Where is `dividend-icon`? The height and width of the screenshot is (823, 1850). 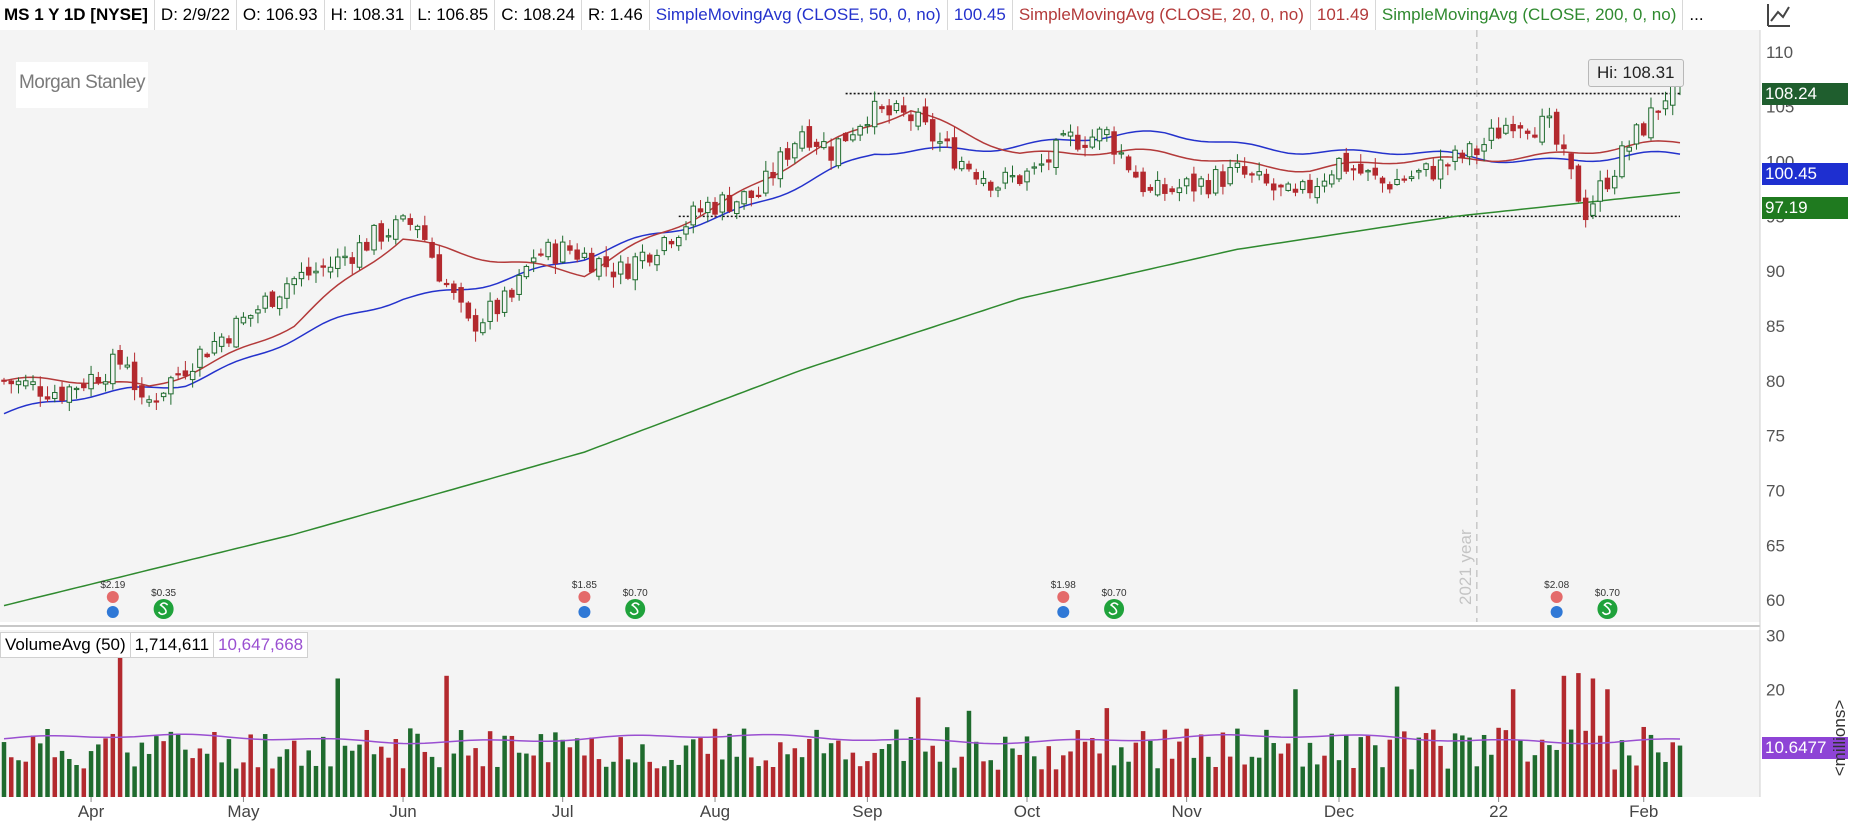
dividend-icon is located at coordinates (163, 609).